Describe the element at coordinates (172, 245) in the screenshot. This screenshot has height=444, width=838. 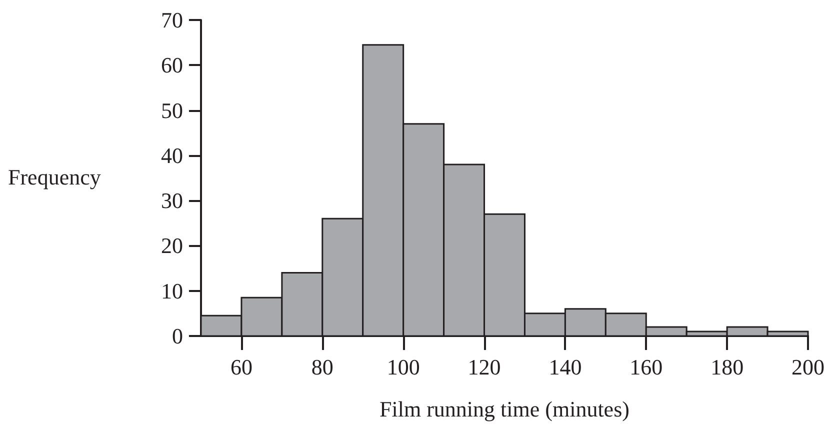
I see `y-tick-label: 20` at that location.